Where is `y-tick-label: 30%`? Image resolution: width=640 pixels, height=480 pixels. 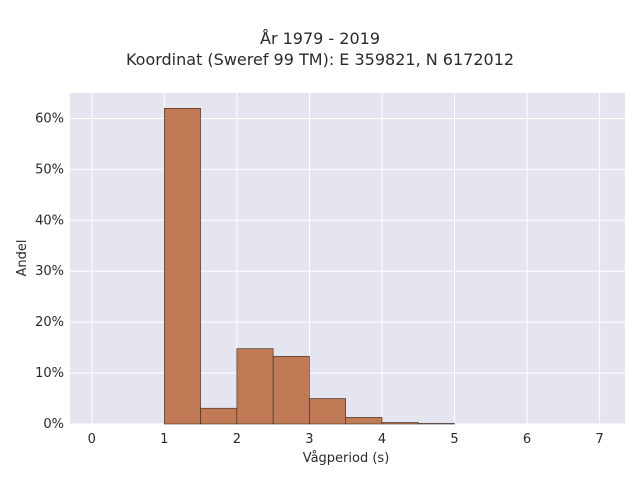 y-tick-label: 30% is located at coordinates (49, 271).